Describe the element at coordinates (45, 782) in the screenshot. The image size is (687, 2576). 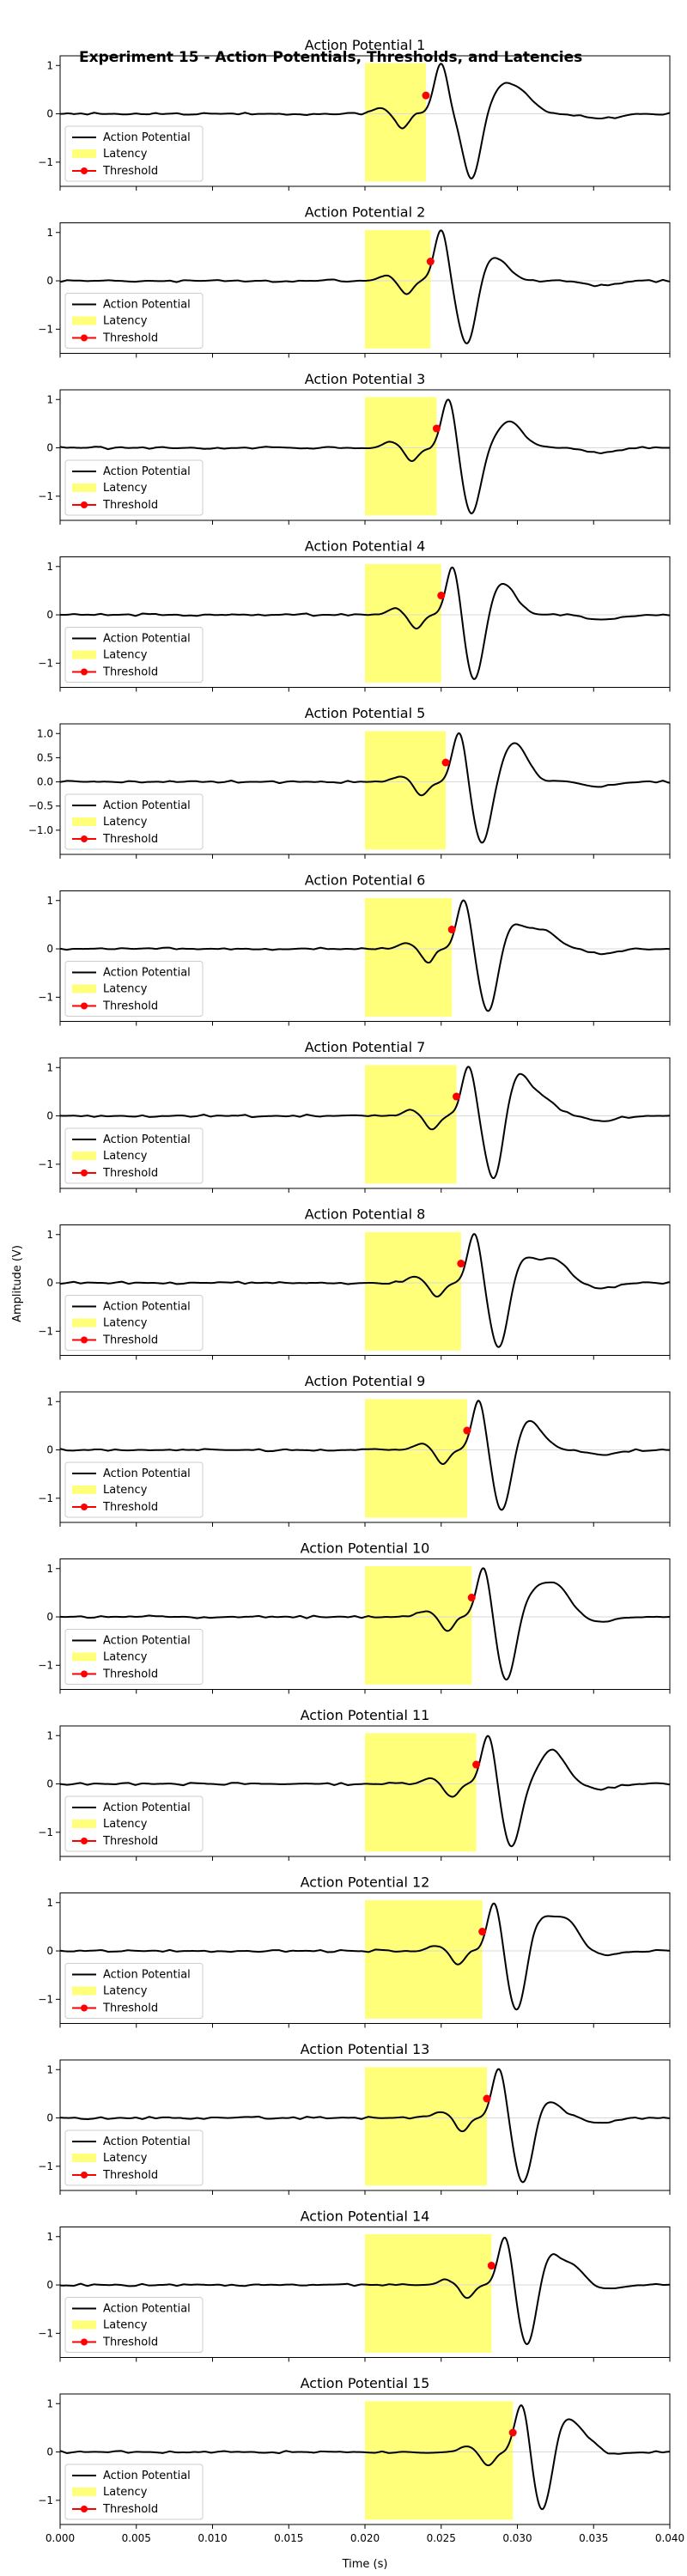
I see `y-tick-label: 0.0` at that location.